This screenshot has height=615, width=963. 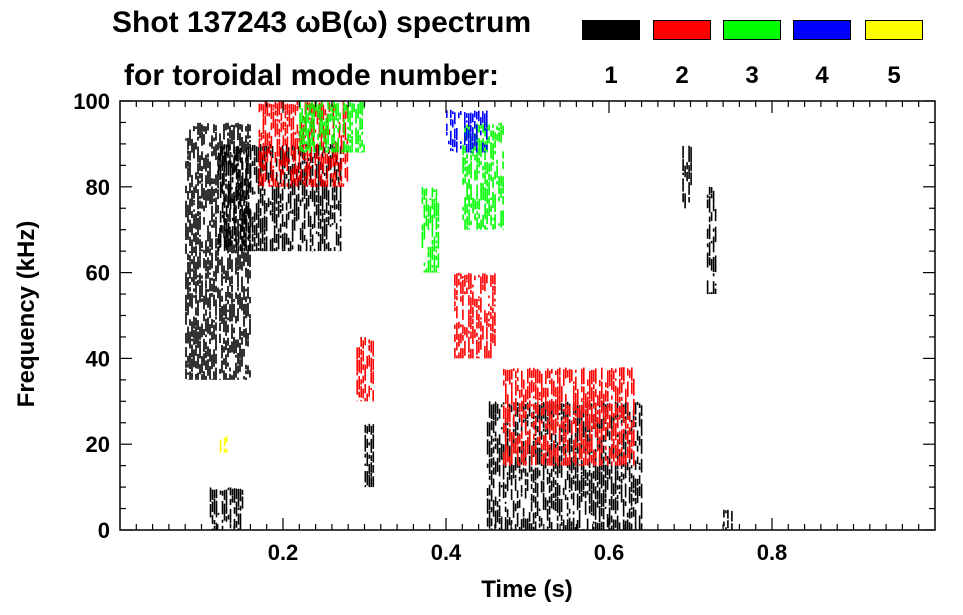 I want to click on chart-title: Shot 137243 ωB(ω) spectrum, so click(x=322, y=22).